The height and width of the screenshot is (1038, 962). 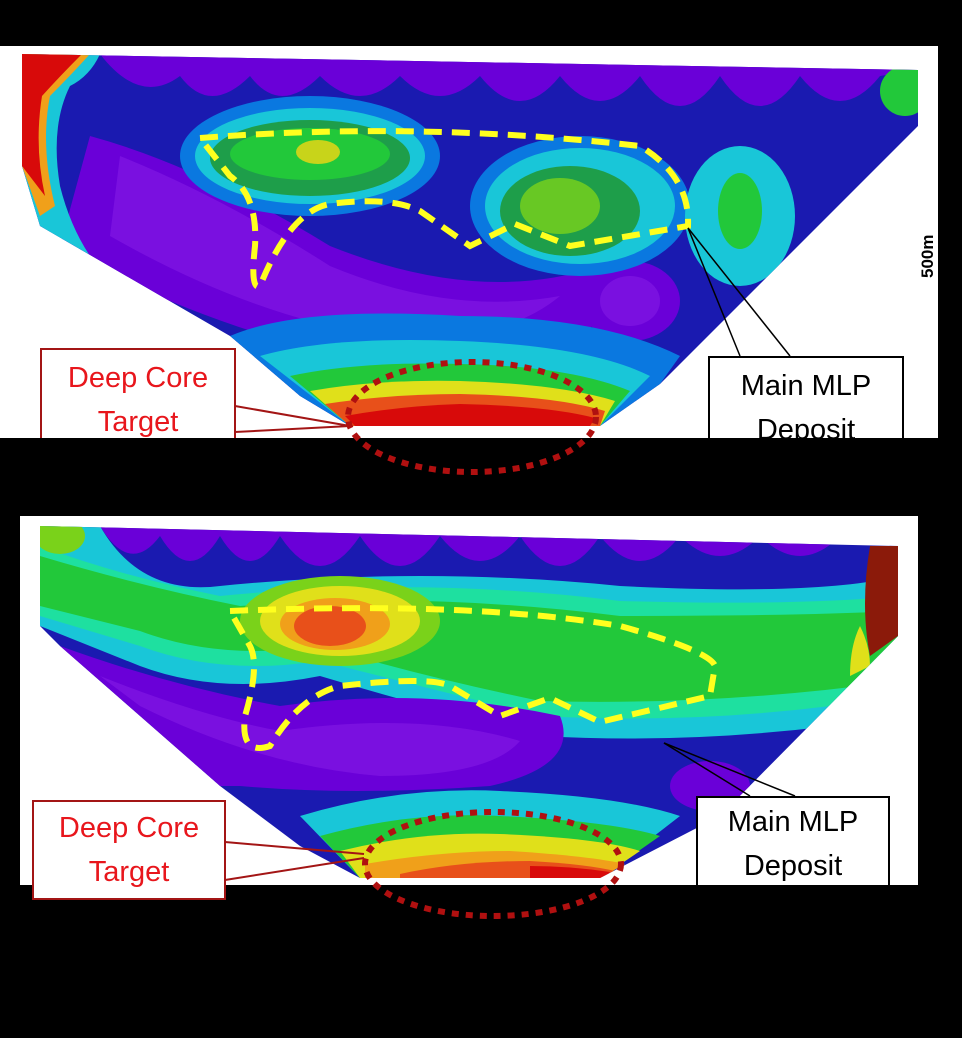 I want to click on deposit-outline-top, so click(x=443, y=209).